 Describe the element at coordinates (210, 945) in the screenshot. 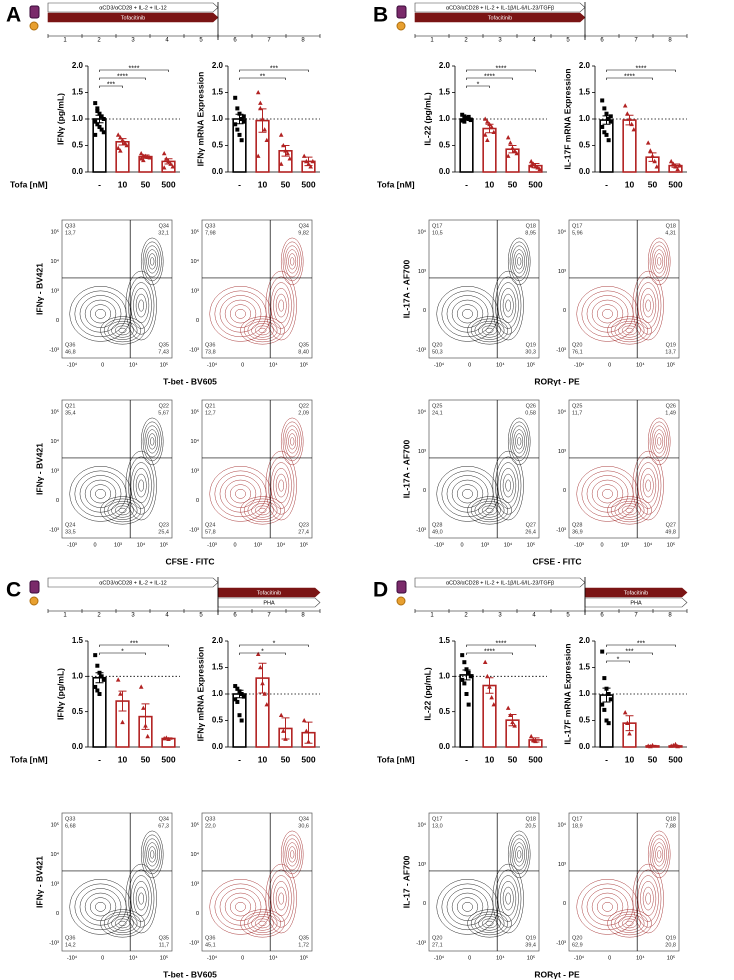

I see `gate-percent: 45,1` at that location.